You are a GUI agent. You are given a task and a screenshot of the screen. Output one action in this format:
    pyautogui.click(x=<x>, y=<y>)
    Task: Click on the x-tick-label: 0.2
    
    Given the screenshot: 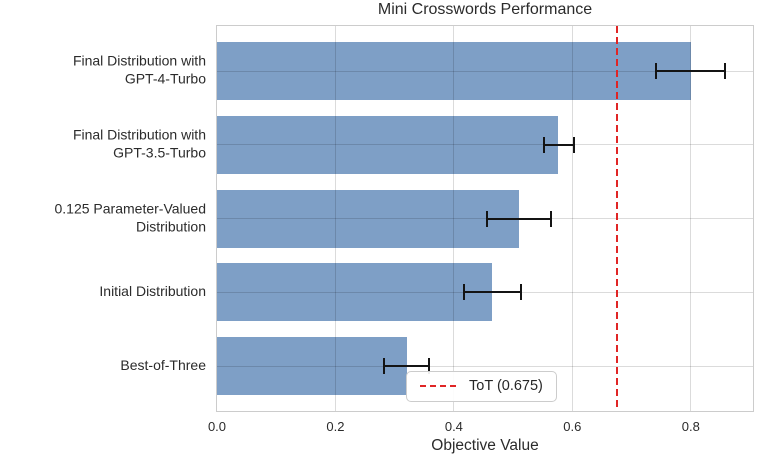 What is the action you would take?
    pyautogui.click(x=335, y=426)
    